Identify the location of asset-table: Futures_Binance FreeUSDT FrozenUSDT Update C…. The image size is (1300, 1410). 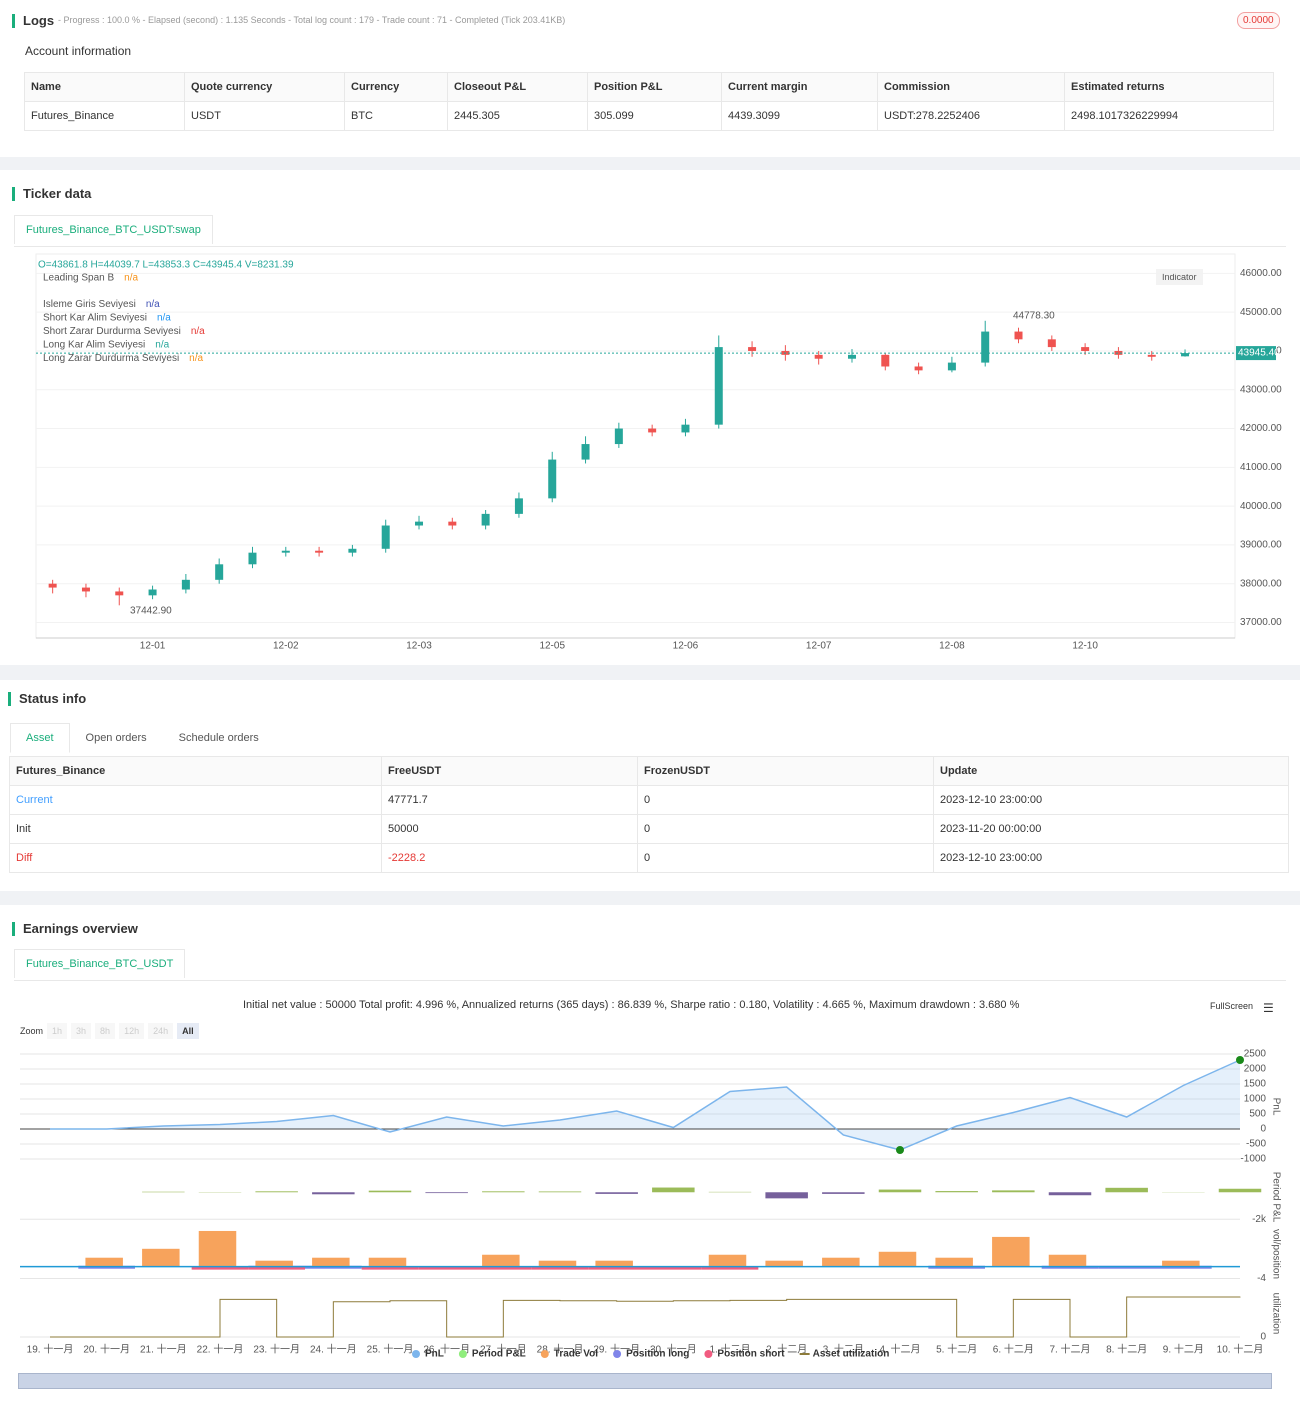
(649, 814).